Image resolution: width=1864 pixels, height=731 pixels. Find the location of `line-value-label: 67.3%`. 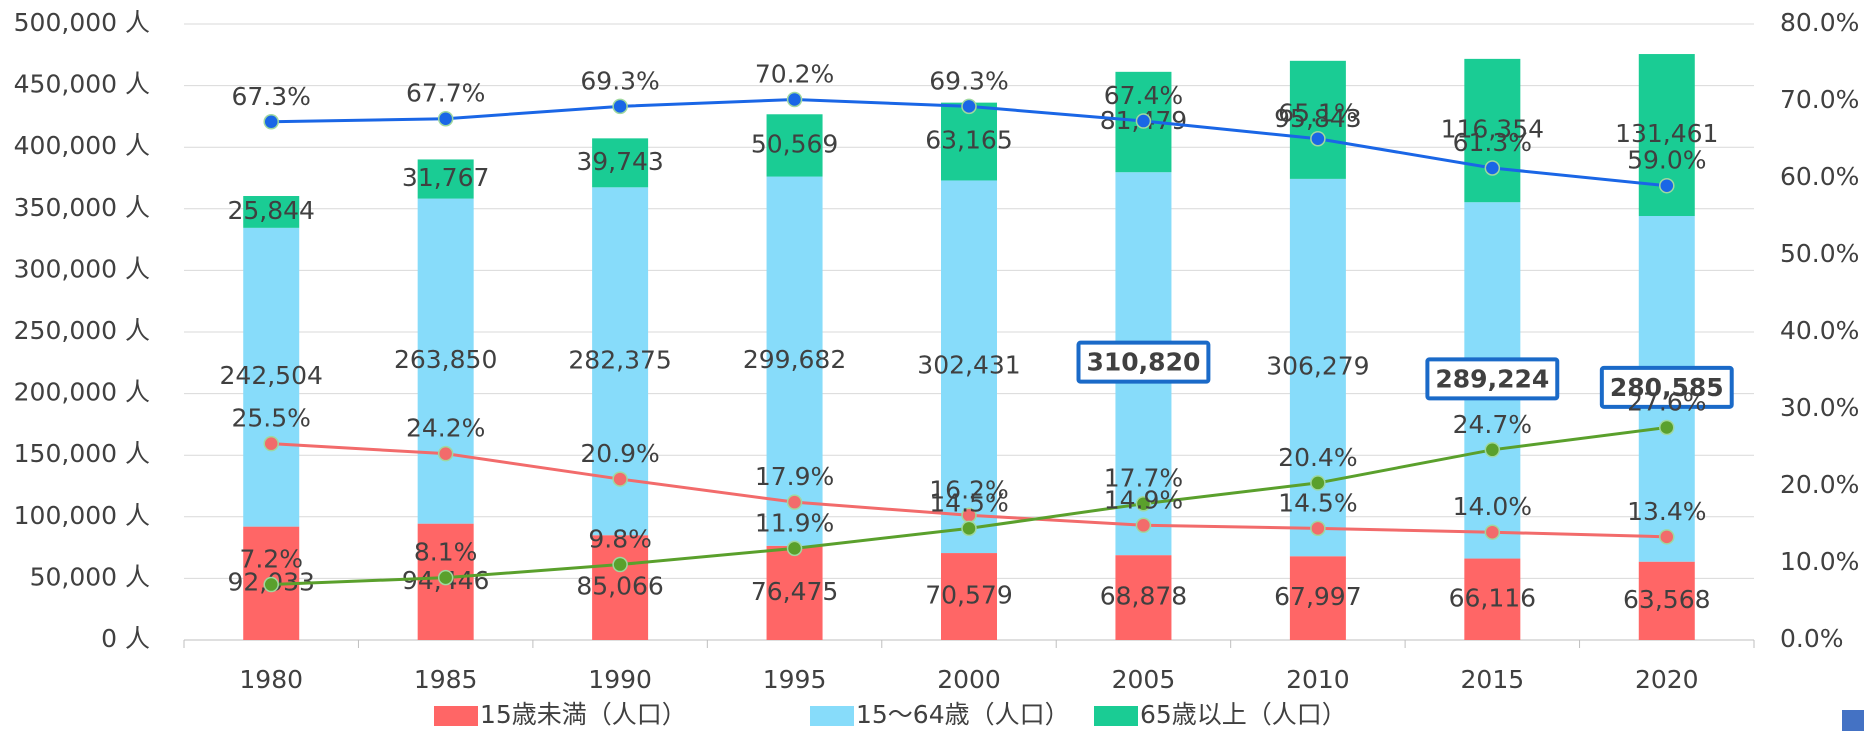

line-value-label: 67.3% is located at coordinates (271, 96).